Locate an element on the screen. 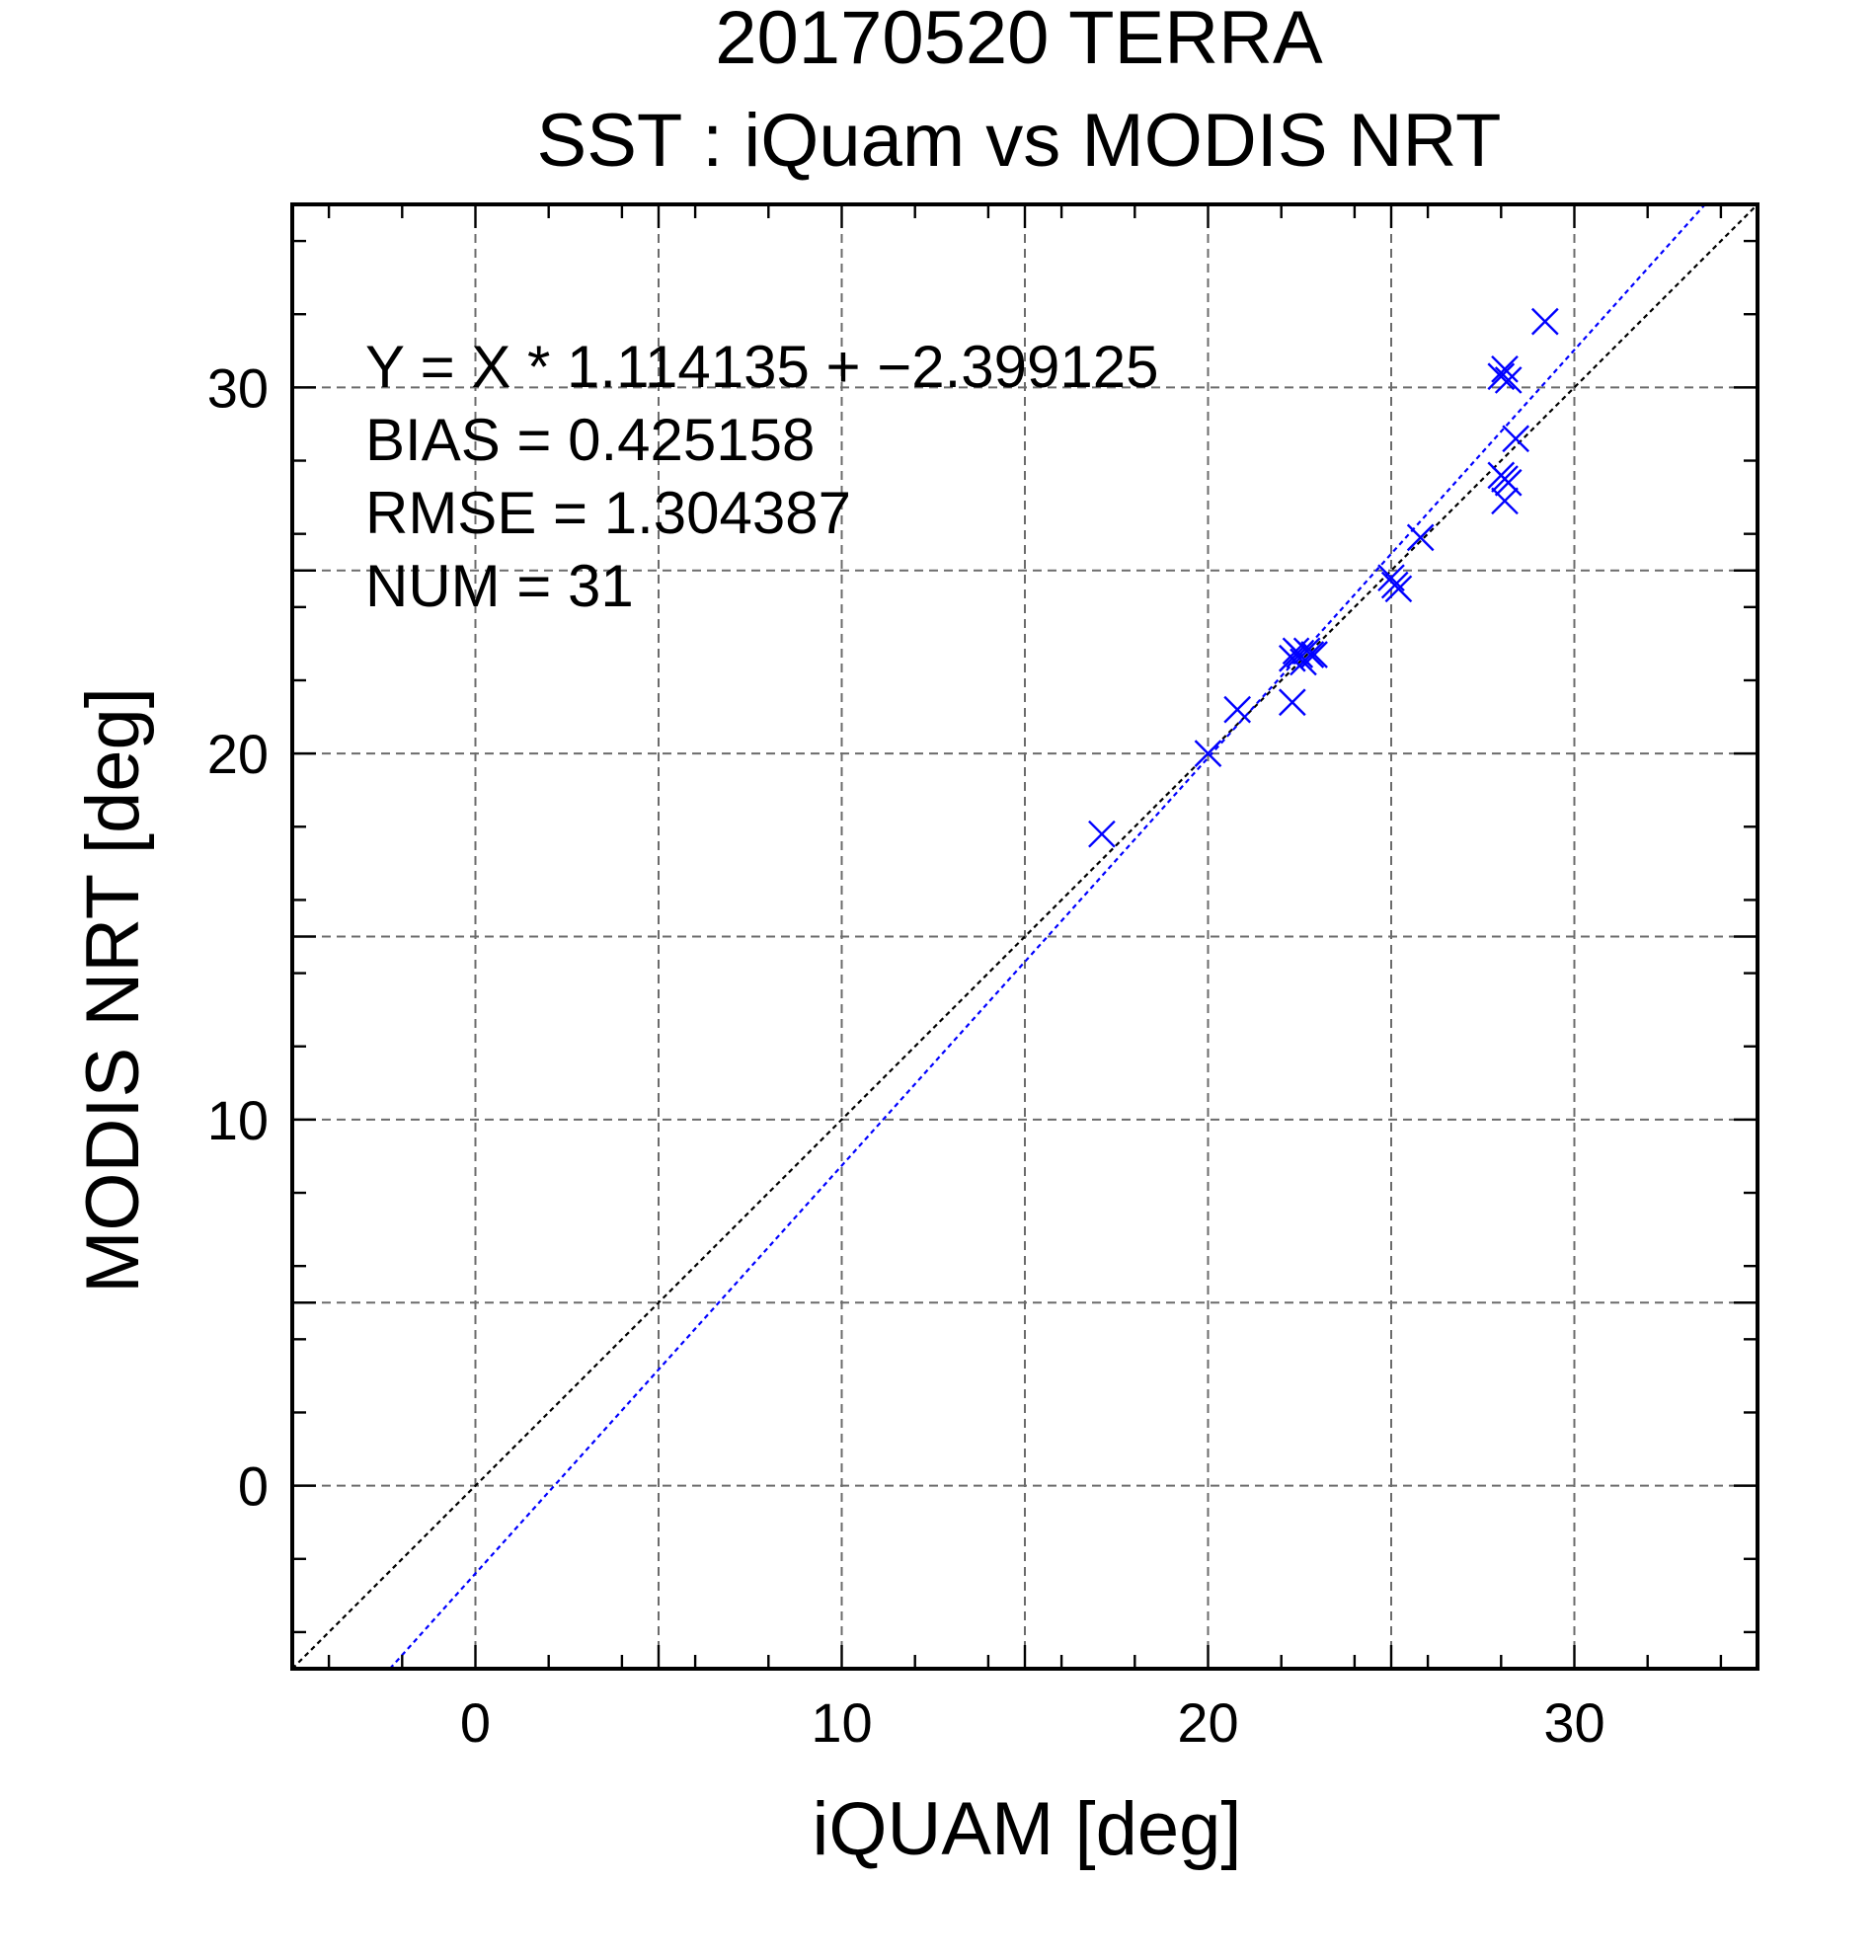 The width and height of the screenshot is (1876, 1960). chart-subtitle: SST : iQuam vs MODIS NRT is located at coordinates (1020, 141).